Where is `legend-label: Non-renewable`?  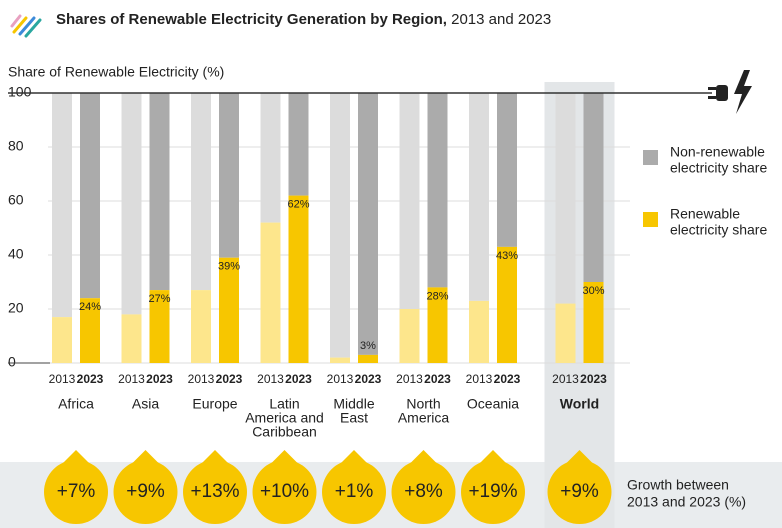 legend-label: Non-renewable is located at coordinates (717, 152).